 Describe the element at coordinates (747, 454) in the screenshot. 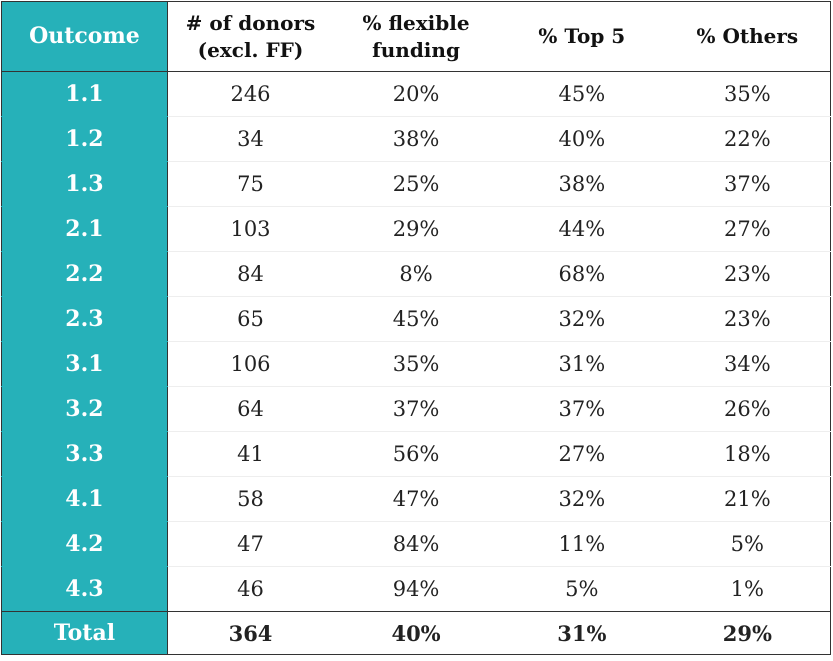

I see `others-cell: 18%` at that location.